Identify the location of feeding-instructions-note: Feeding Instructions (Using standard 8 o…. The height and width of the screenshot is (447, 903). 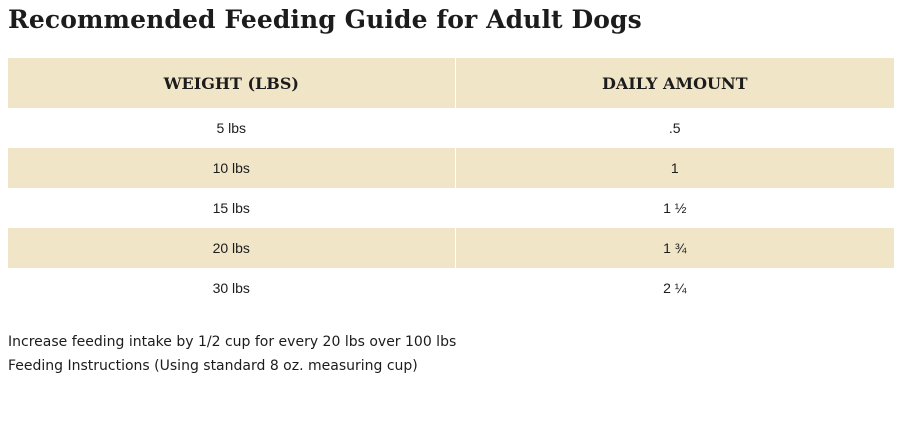
(213, 366).